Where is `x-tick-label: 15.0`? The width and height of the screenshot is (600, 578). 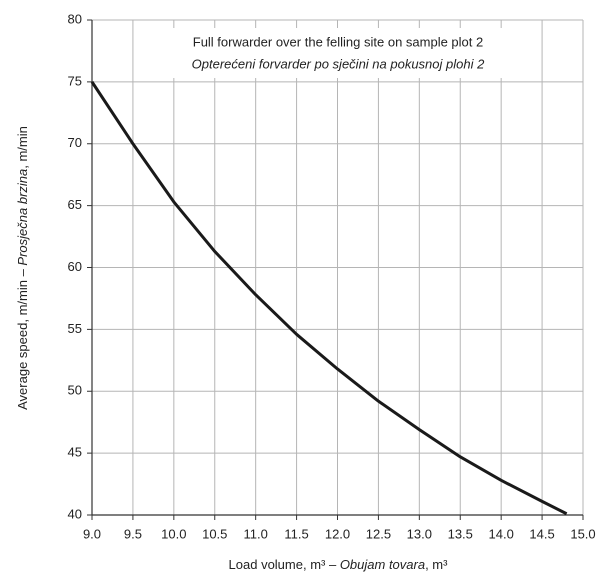
x-tick-label: 15.0 is located at coordinates (582, 533).